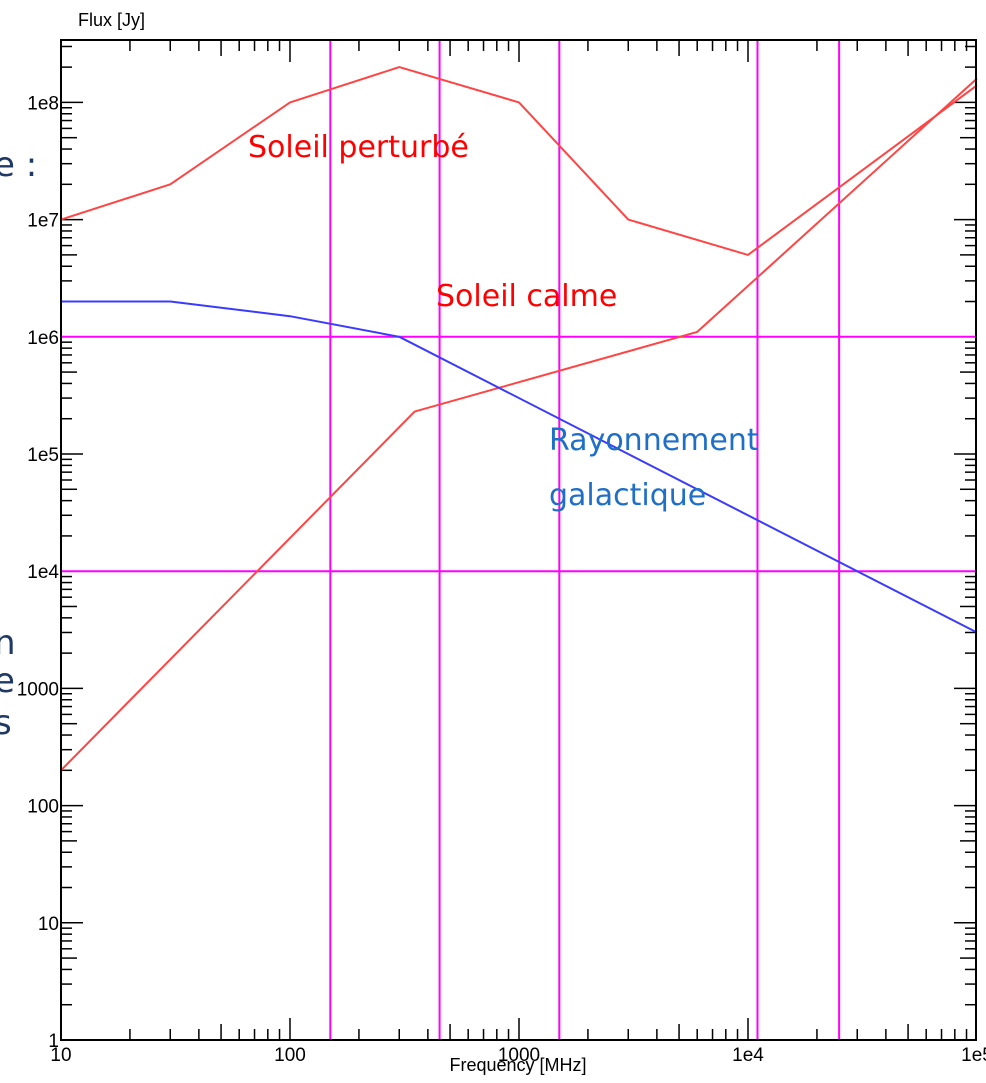  Describe the element at coordinates (43, 807) in the screenshot. I see `y-tick-label: 100` at that location.